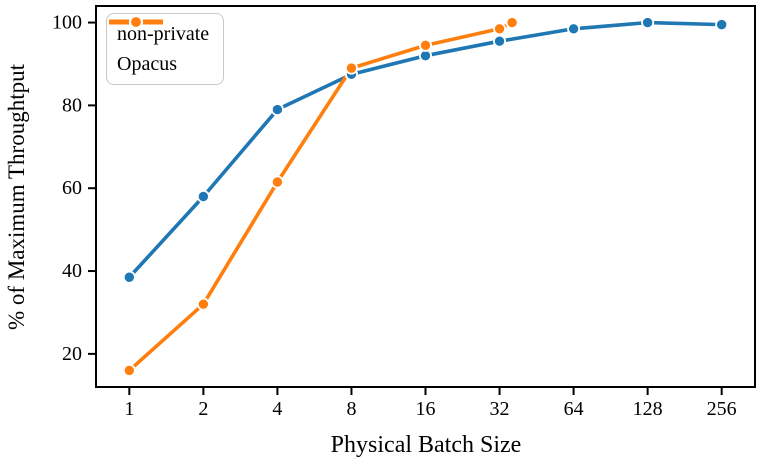 The width and height of the screenshot is (762, 466). What do you see at coordinates (574, 409) in the screenshot?
I see `x-tick-label: 64` at bounding box center [574, 409].